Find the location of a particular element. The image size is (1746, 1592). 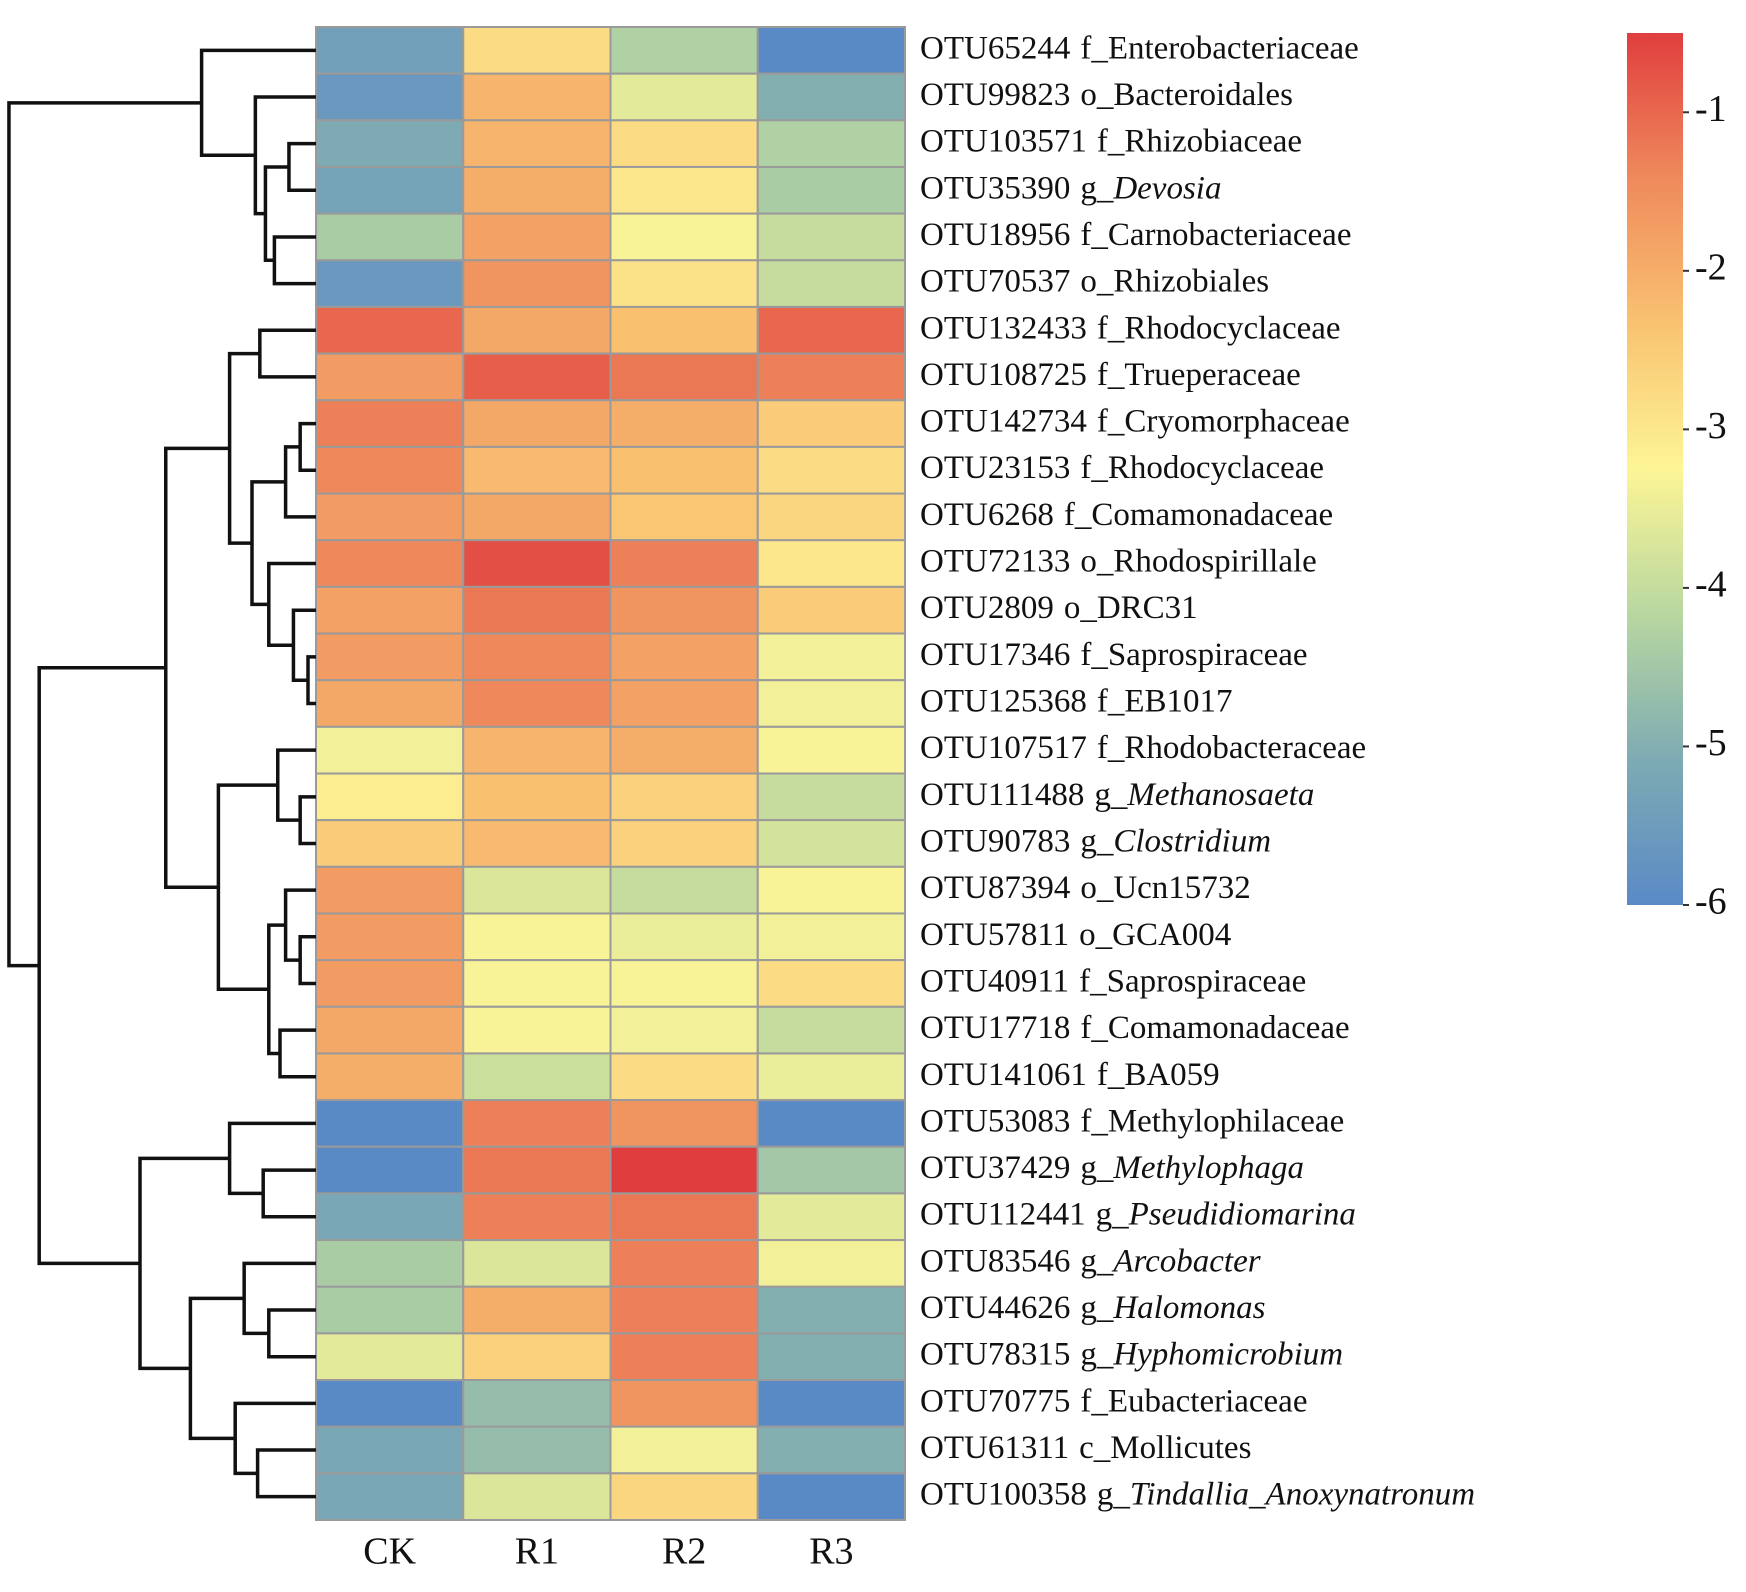

row-label: OTU18956 f_Carnobacteriaceae is located at coordinates (1135, 235).